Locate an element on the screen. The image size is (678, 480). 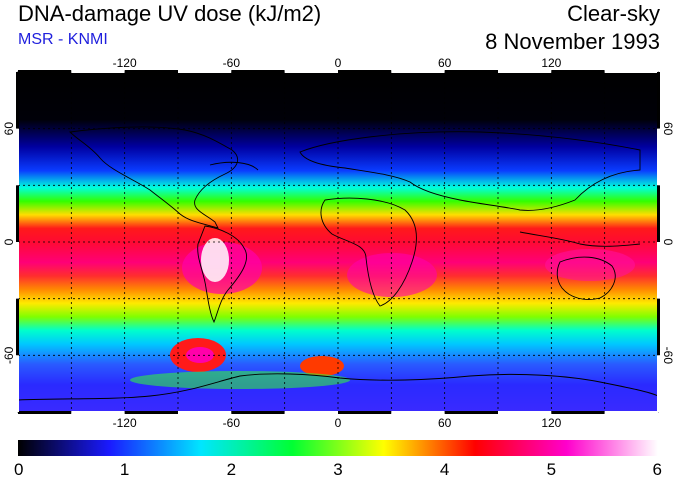
latitude-labels-right: 60 0 -60 is located at coordinates (668, 243).